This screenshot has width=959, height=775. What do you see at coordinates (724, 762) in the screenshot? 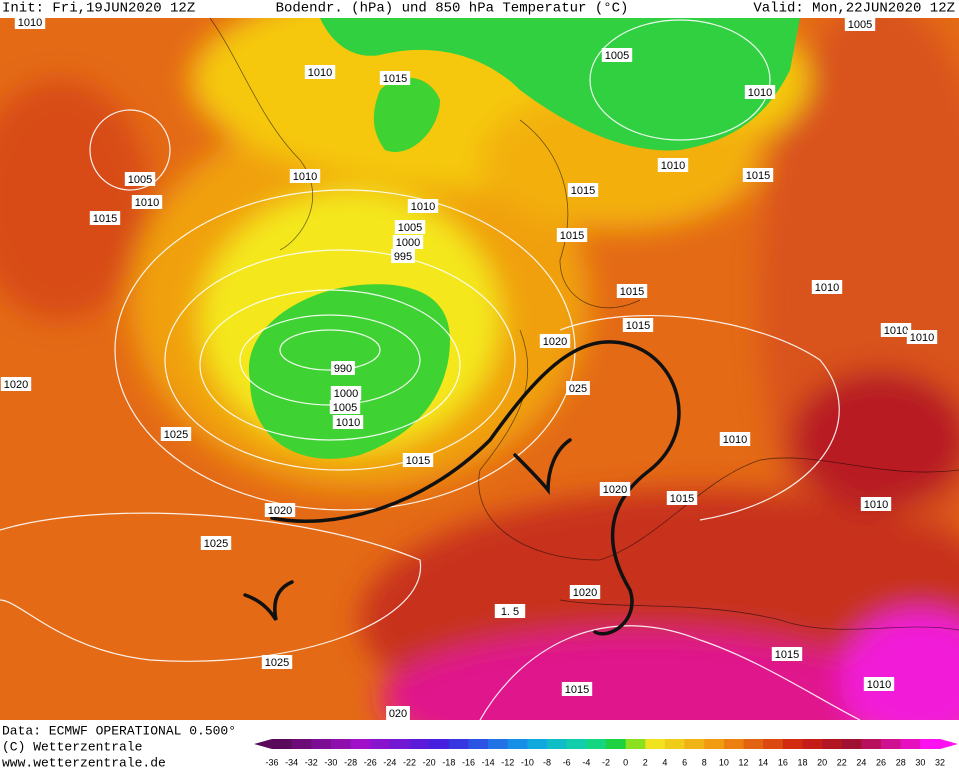
I see `legend-label: 10` at bounding box center [724, 762].